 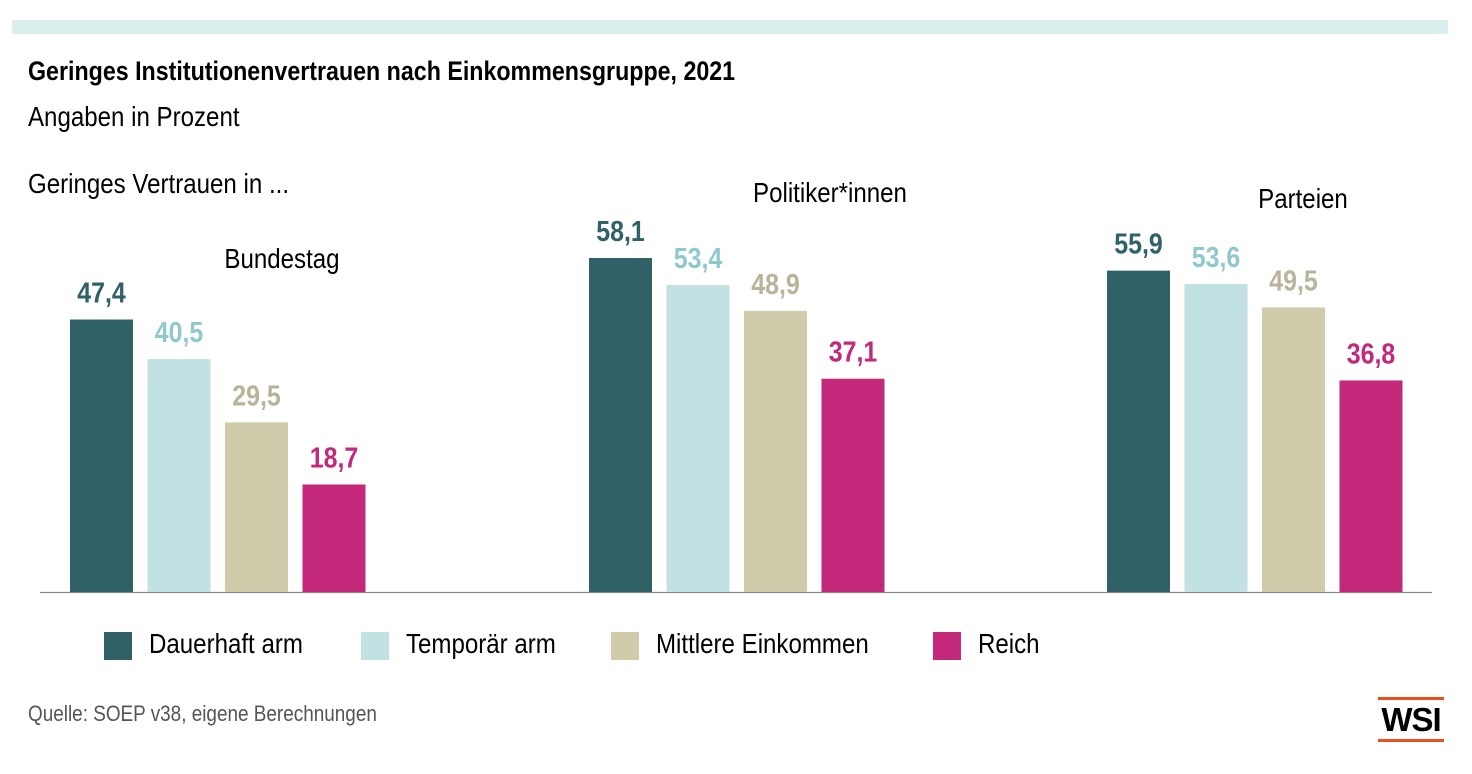 I want to click on data-label: 40,5, so click(x=179, y=332).